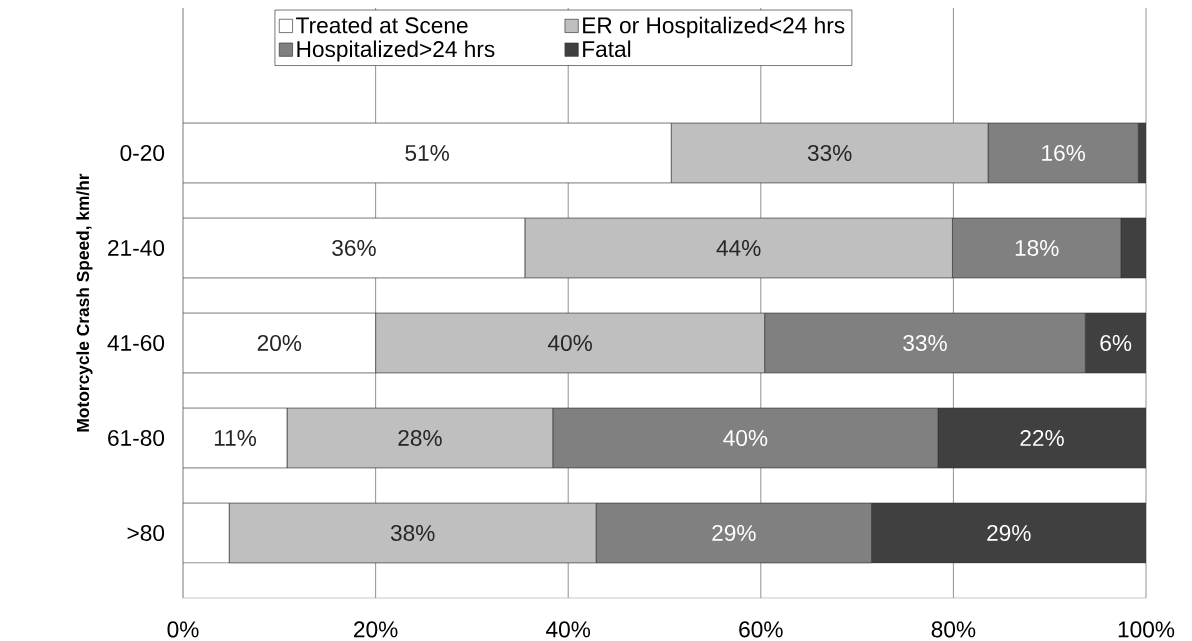 The height and width of the screenshot is (641, 1192). I want to click on data-label: 6%, so click(1116, 343).